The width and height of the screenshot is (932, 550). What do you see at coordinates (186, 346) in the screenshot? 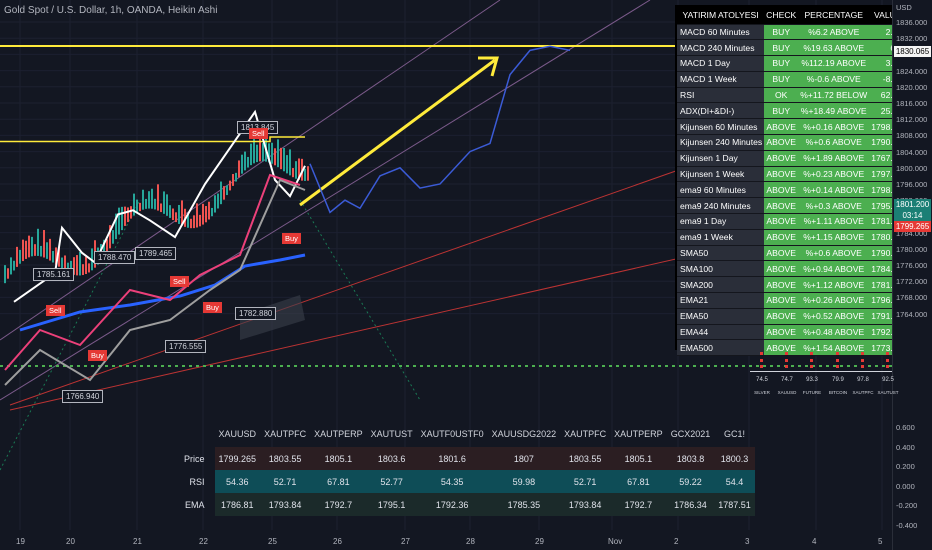
I see `price-label: 1776.555` at bounding box center [186, 346].